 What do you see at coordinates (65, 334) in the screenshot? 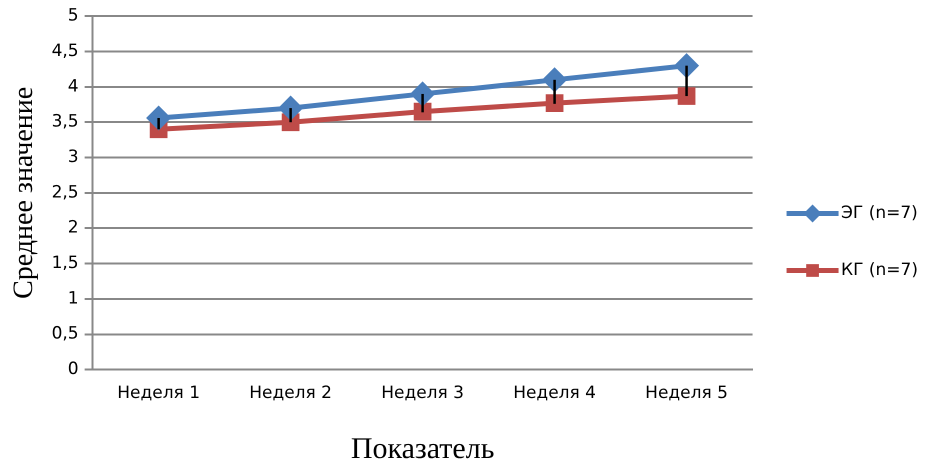
I see `y-tick-label: 0,5` at bounding box center [65, 334].